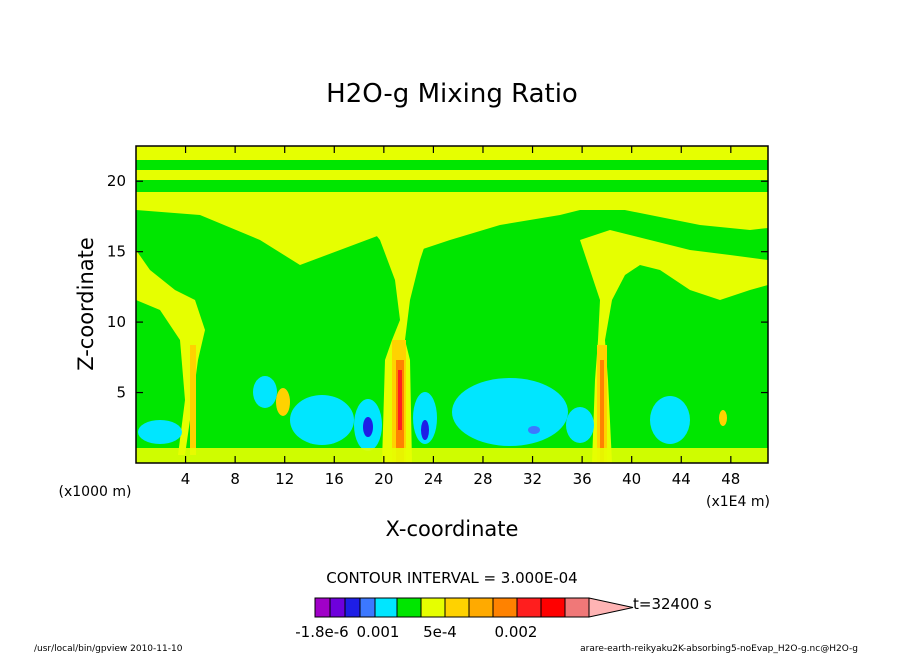 This screenshot has width=904, height=654. I want to click on x-tick-label-2: 12, so click(284, 479).